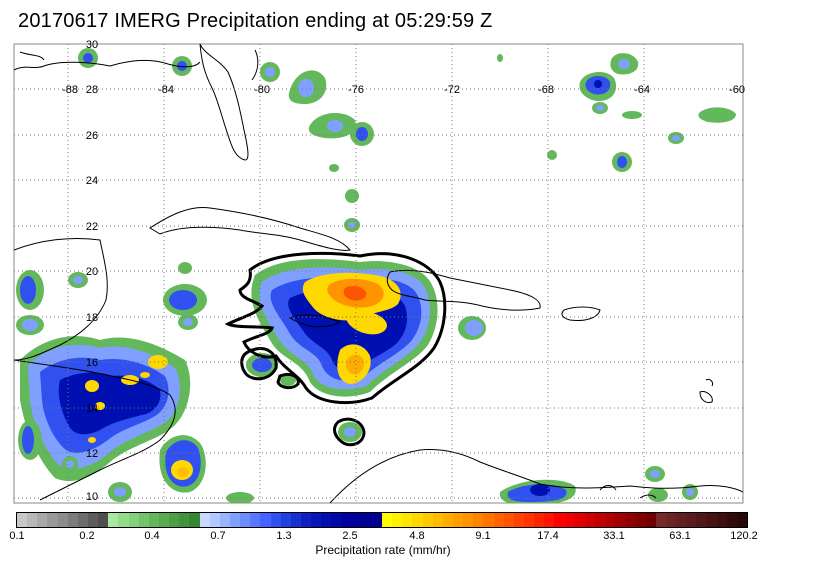 The width and height of the screenshot is (826, 571). Describe the element at coordinates (92, 454) in the screenshot. I see `lat-label: 12` at that location.